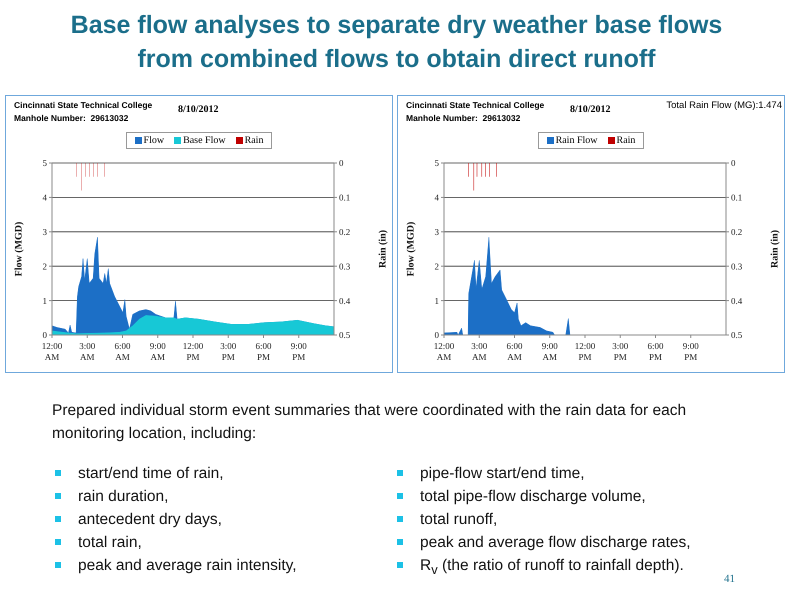 This screenshot has width=793, height=595. What do you see at coordinates (369, 422) in the screenshot?
I see `text: Prepared individual storm event summaries that were coordinated with the rain data for each monitoring location, including:` at bounding box center [369, 422].